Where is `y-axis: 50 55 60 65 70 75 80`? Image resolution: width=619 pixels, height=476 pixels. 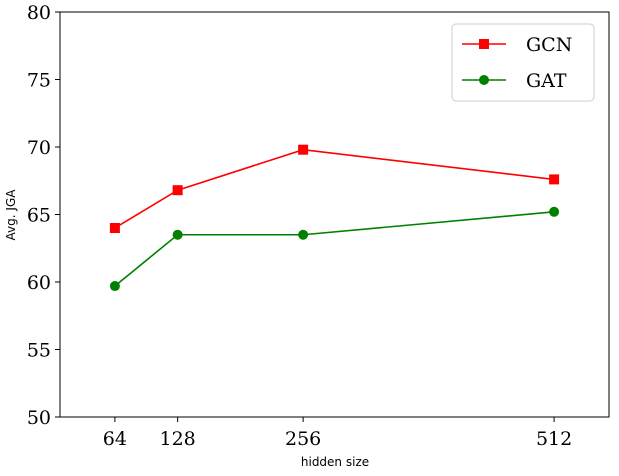 y-axis: 50 55 60 65 70 75 80 is located at coordinates (43, 215).